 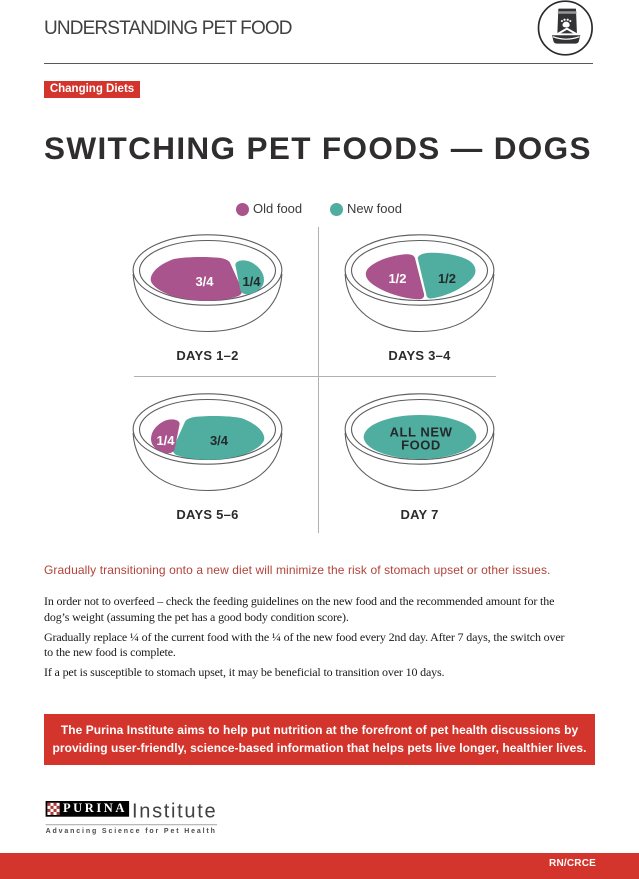 I want to click on svg-text:Advancing Science for Pet Heal: Advancing Science for Pet Health, so click(x=131, y=831).